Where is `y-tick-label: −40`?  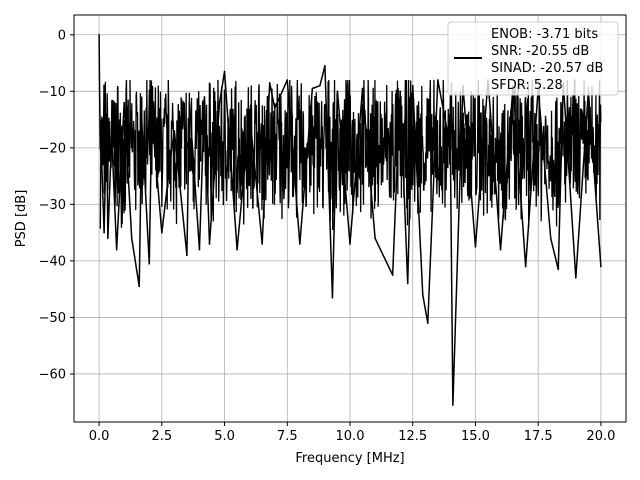
y-tick-label: −40 is located at coordinates (52, 261).